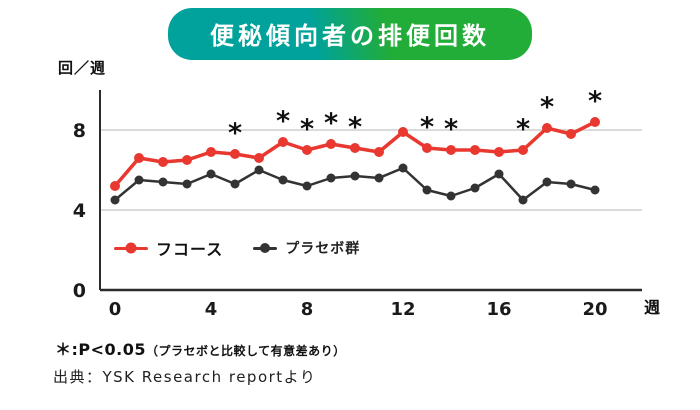 The image size is (700, 410). What do you see at coordinates (237, 248) in the screenshot?
I see `chart-legend: フコース プラセボ群` at bounding box center [237, 248].